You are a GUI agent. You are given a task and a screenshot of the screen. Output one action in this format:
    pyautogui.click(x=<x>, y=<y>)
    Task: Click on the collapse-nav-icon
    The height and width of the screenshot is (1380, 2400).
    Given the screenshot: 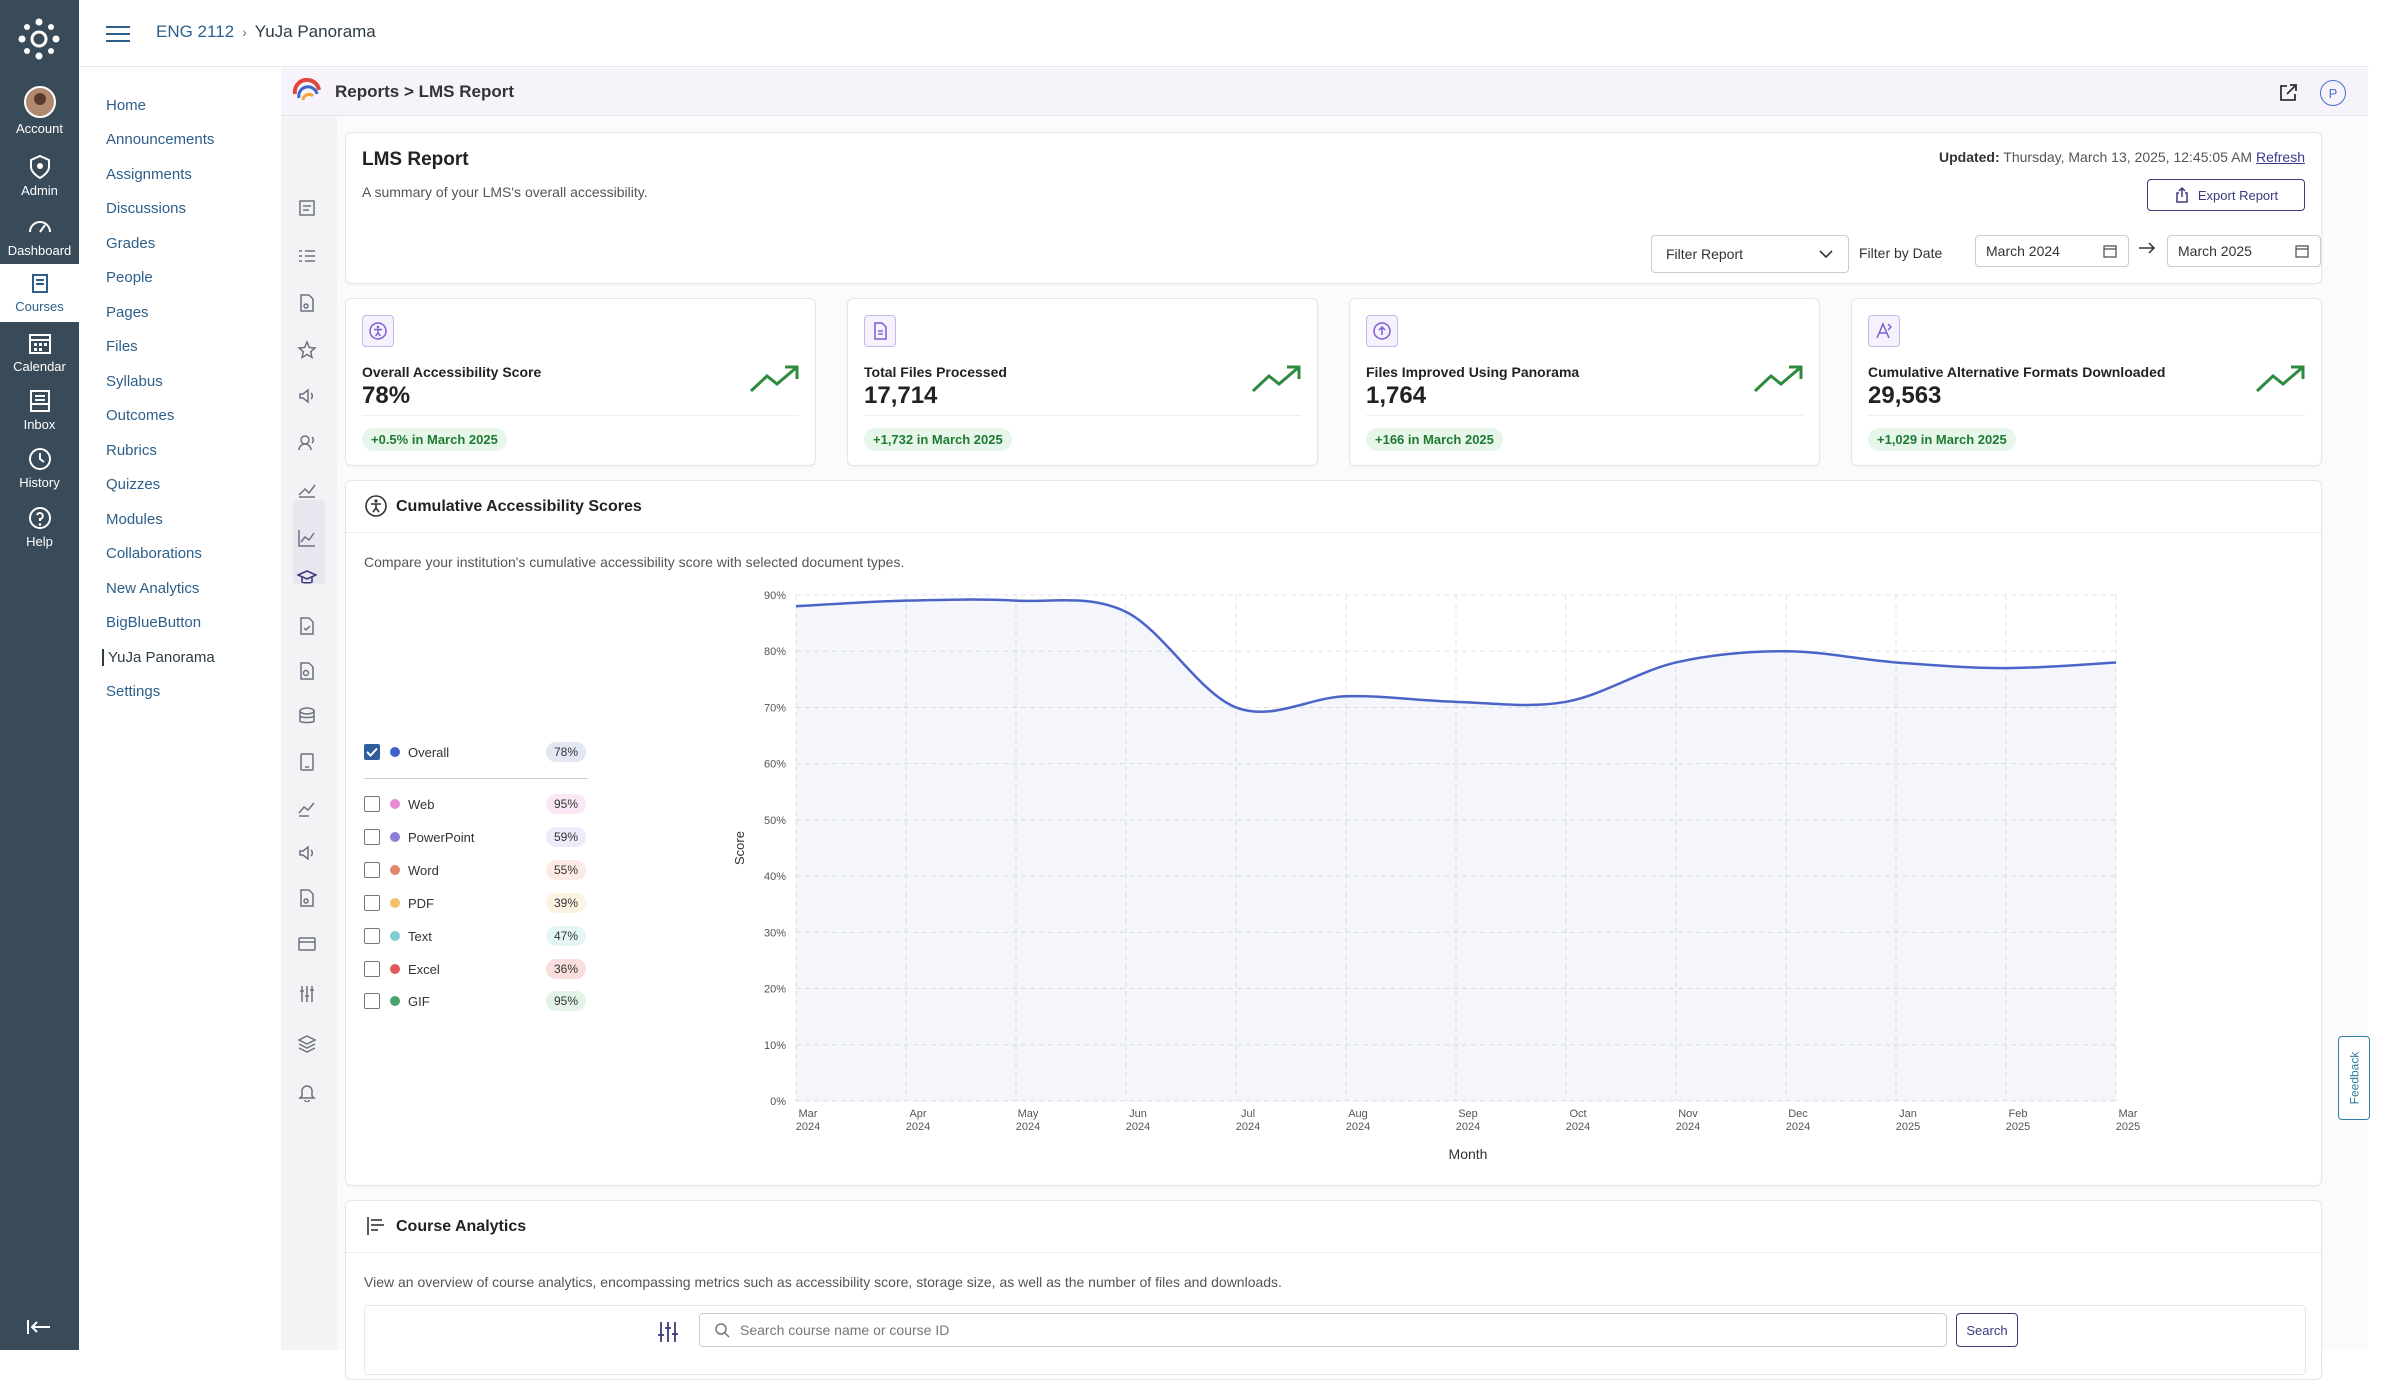 What is the action you would take?
    pyautogui.click(x=39, y=1327)
    